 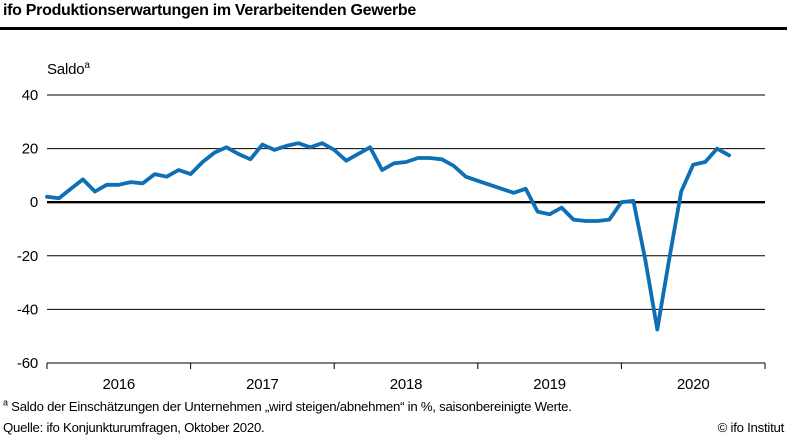 What do you see at coordinates (27, 363) in the screenshot?
I see `y-tick-label: -60` at bounding box center [27, 363].